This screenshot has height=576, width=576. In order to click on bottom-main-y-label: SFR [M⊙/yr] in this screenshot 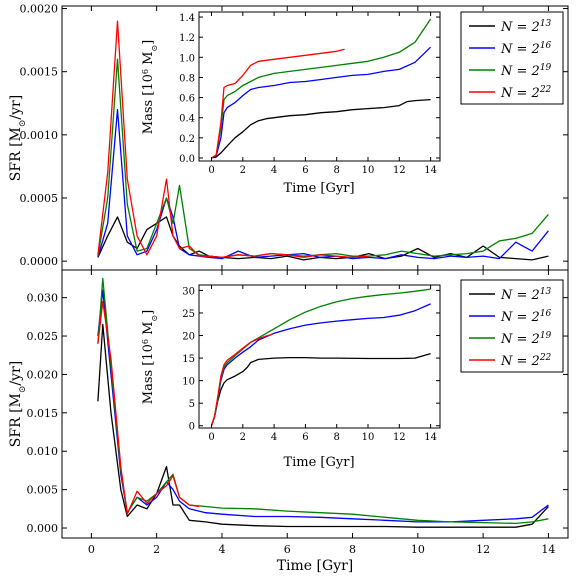, I will do `click(18, 404)`.